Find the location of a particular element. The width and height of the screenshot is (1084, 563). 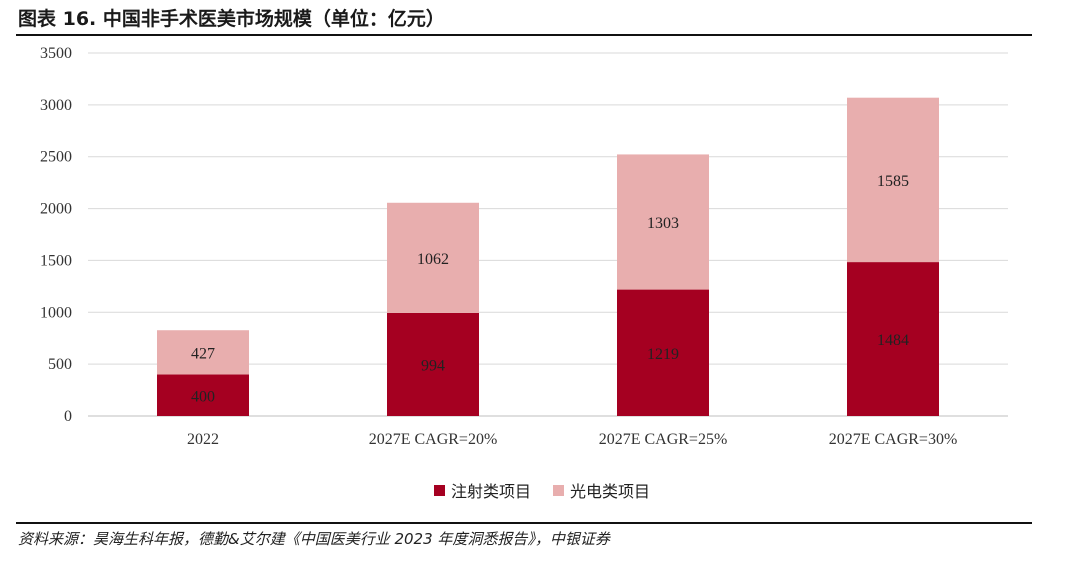

y-tick-label: 0 is located at coordinates (68, 416).